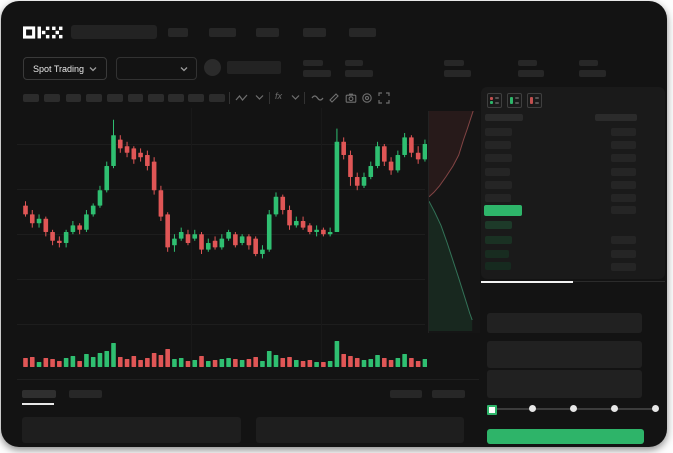  What do you see at coordinates (527, 282) in the screenshot?
I see `active-tab-indicator` at bounding box center [527, 282].